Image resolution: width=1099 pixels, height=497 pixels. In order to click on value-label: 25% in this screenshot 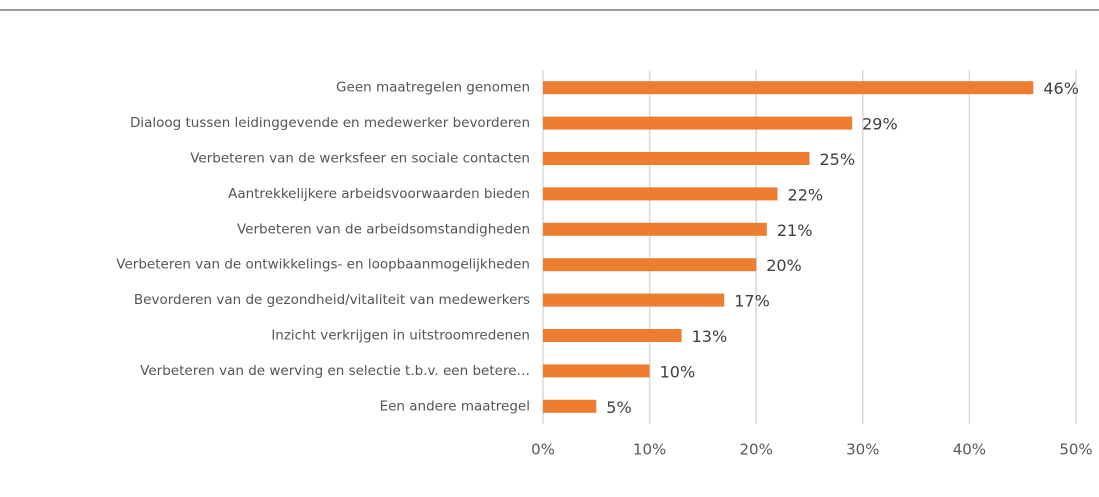, I will do `click(838, 159)`.